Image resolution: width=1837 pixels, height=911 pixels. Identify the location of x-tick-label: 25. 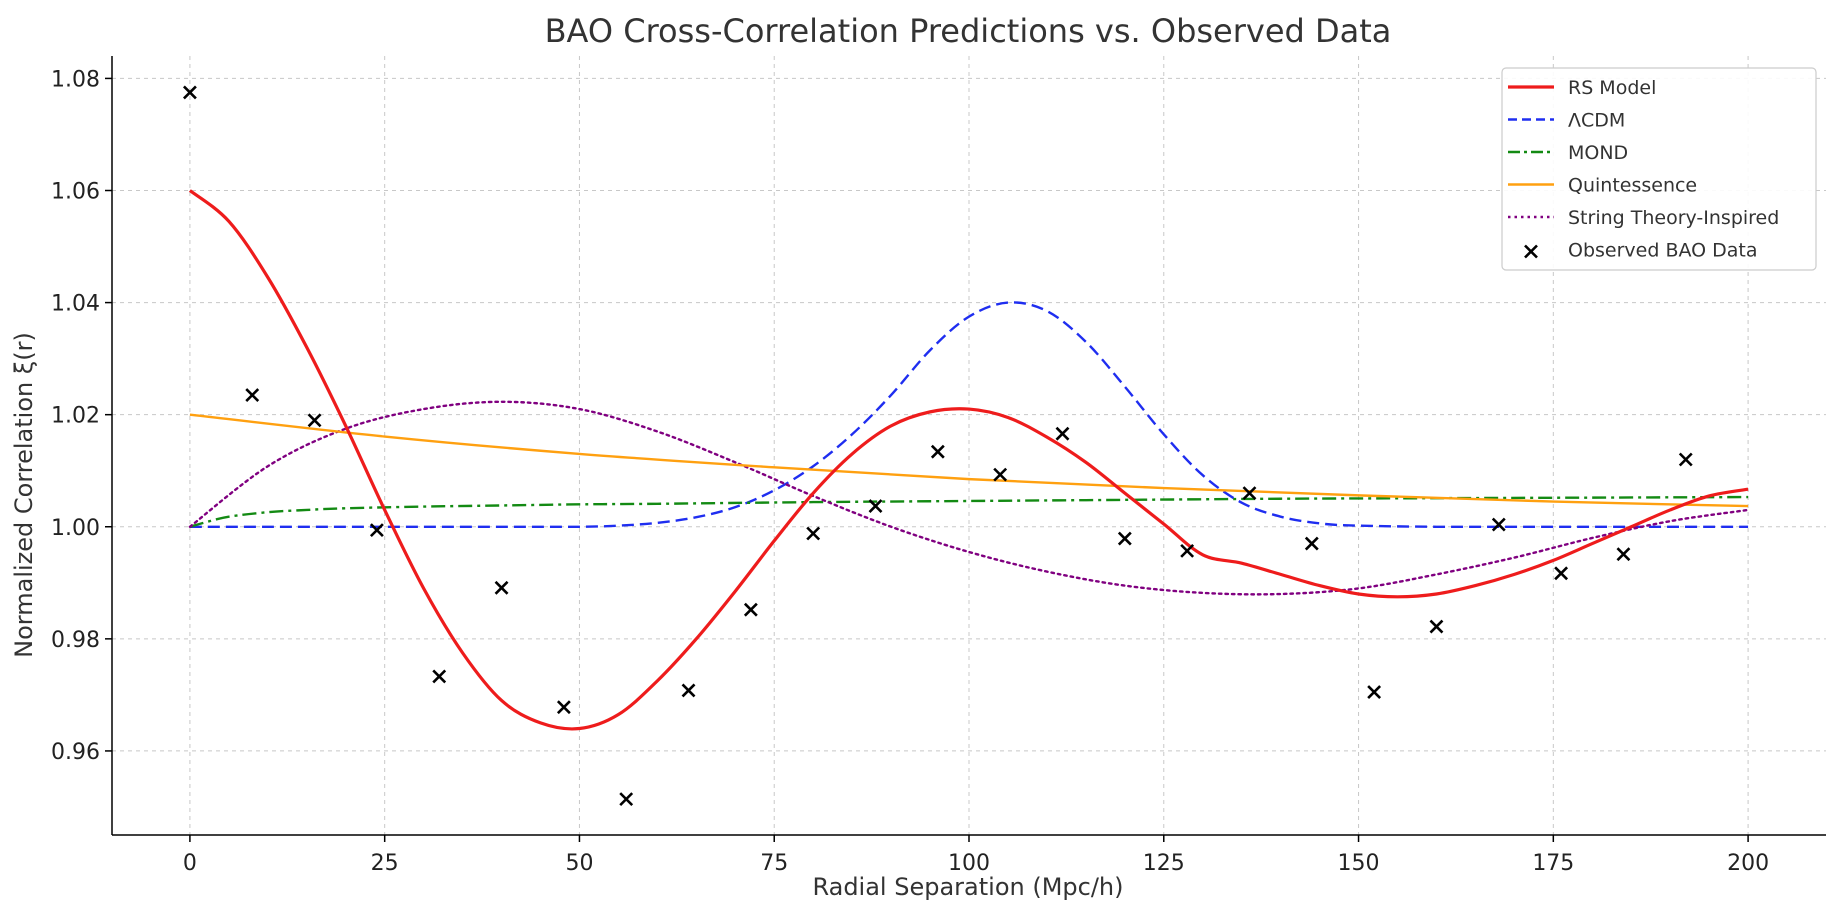
(385, 863).